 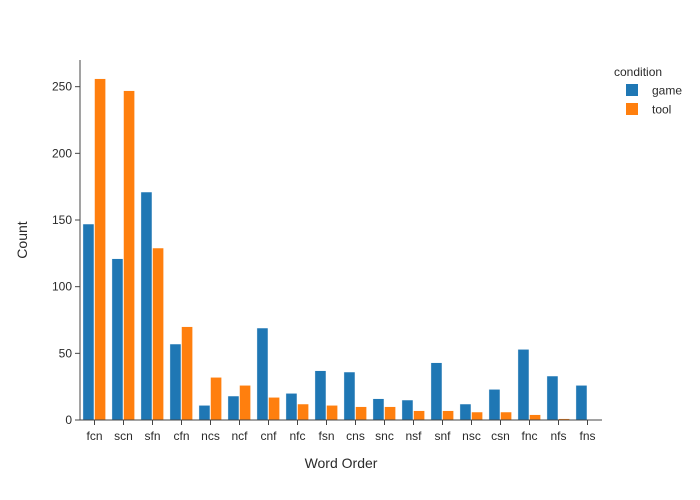 What do you see at coordinates (477, 416) in the screenshot?
I see `bar-tool-nsc` at bounding box center [477, 416].